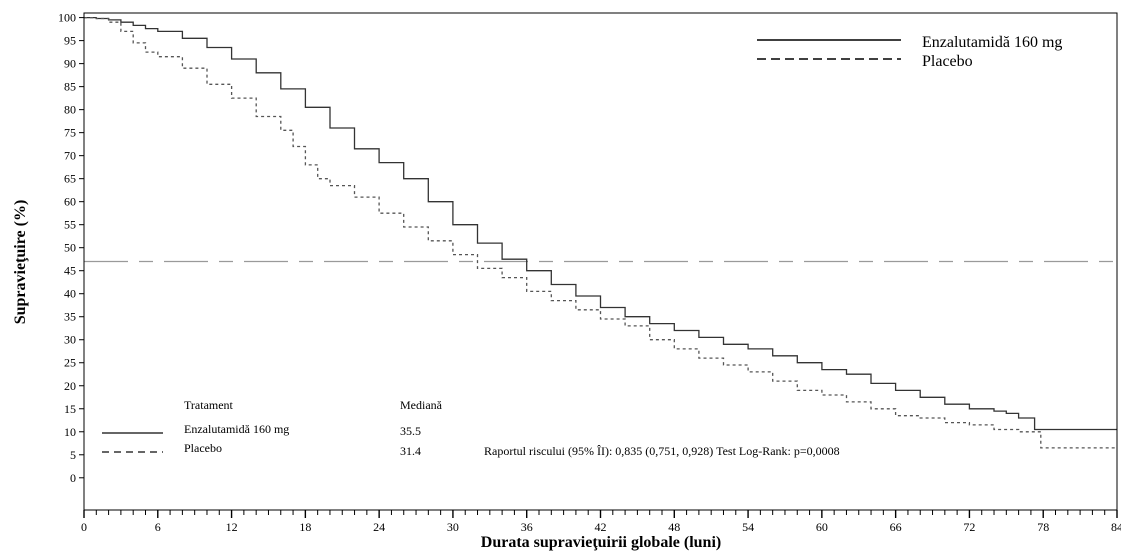  What do you see at coordinates (70, 41) in the screenshot?
I see `y-tick-label: 95` at bounding box center [70, 41].